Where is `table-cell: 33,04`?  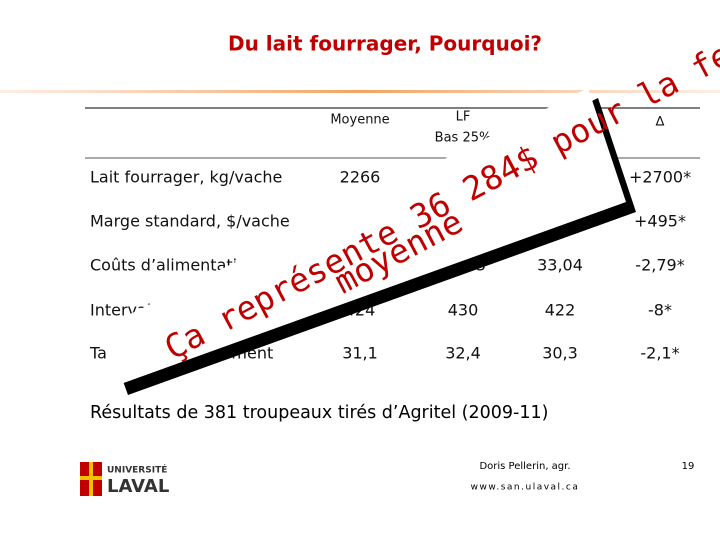
table-cell: 33,04 is located at coordinates (560, 265).